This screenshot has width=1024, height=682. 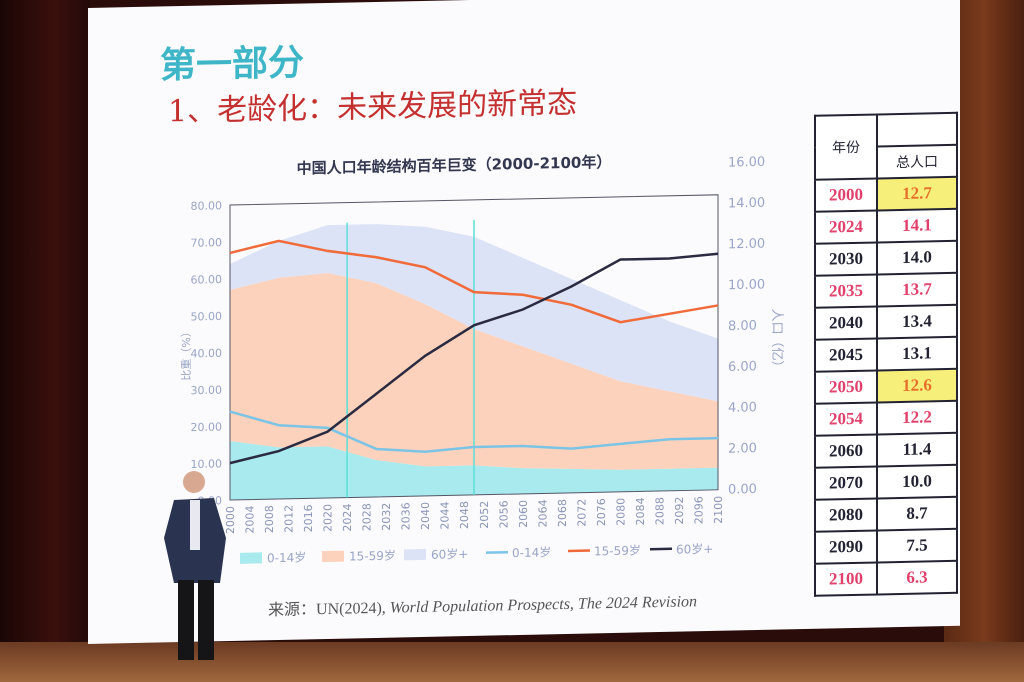 I want to click on table-row: 2070 10.0, so click(x=886, y=482).